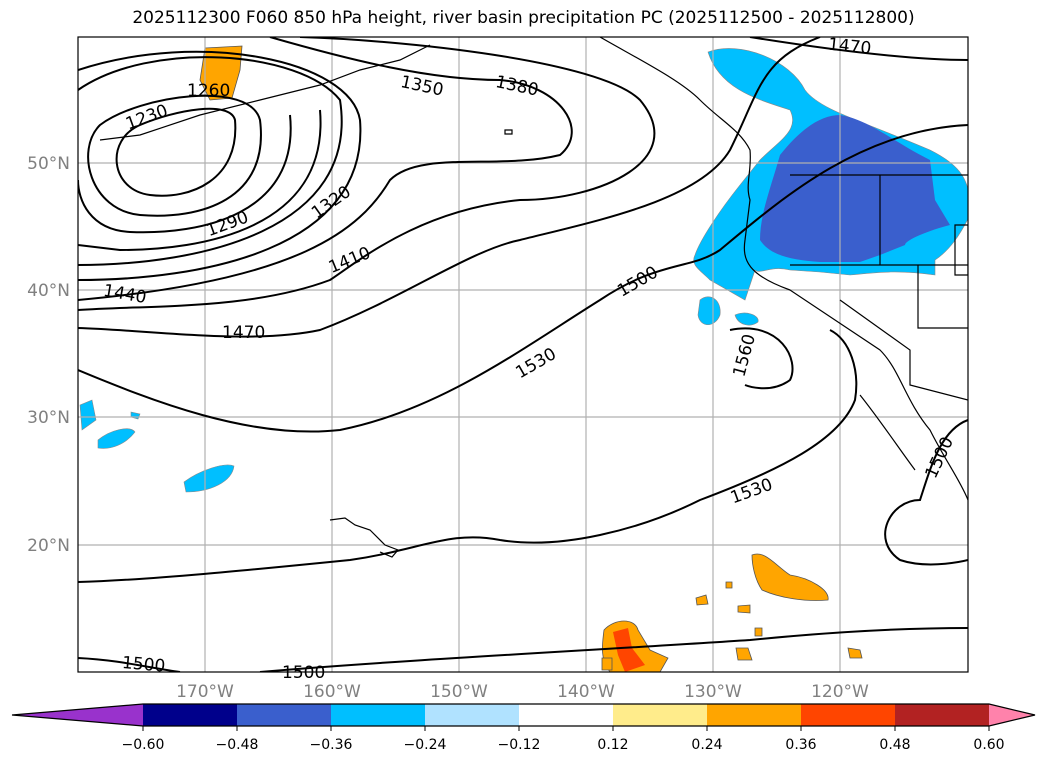 This screenshot has width=1047, height=765. I want to click on colorbar-tick-label: 0.36, so click(800, 745).